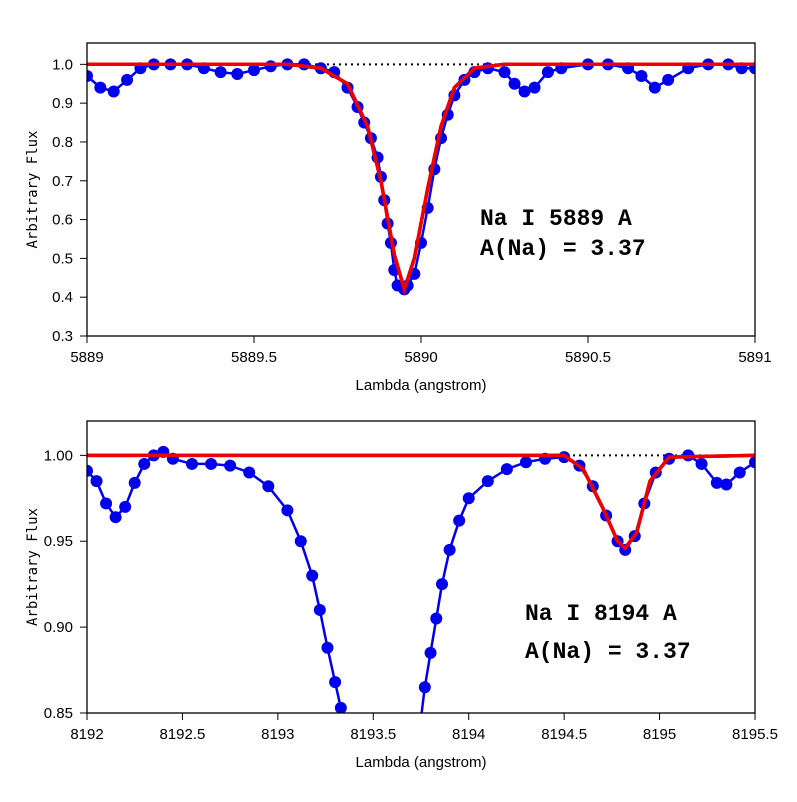 This screenshot has height=802, width=797. Describe the element at coordinates (277, 734) in the screenshot. I see `x-tick-label: 8193` at that location.